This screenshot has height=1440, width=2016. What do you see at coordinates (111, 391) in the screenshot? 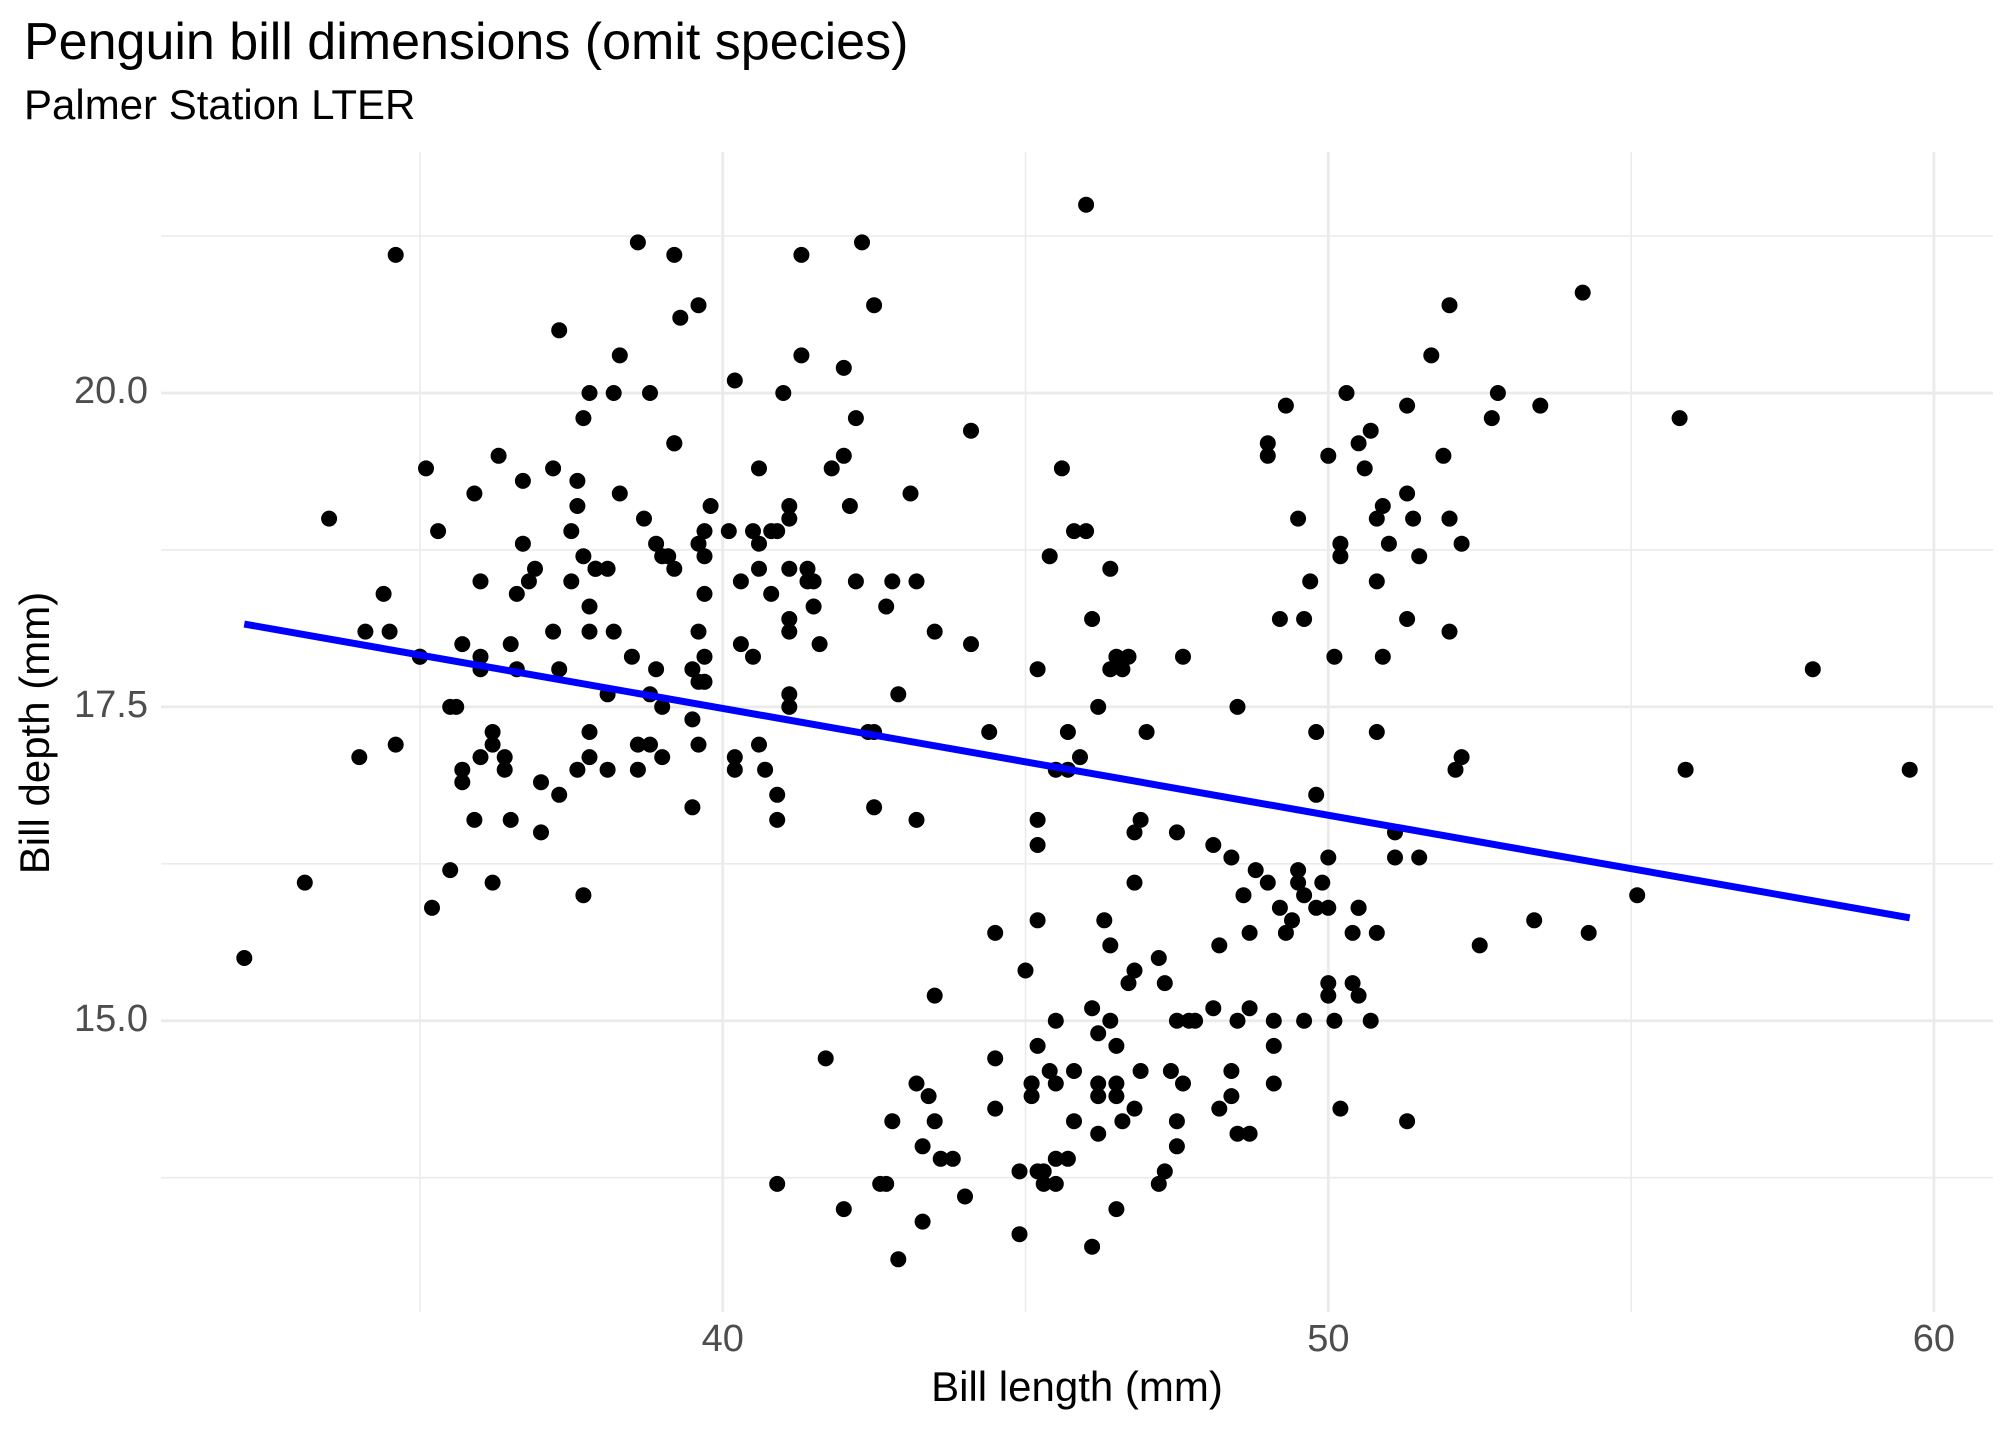
I see `y-tick-label: 20.0` at bounding box center [111, 391].